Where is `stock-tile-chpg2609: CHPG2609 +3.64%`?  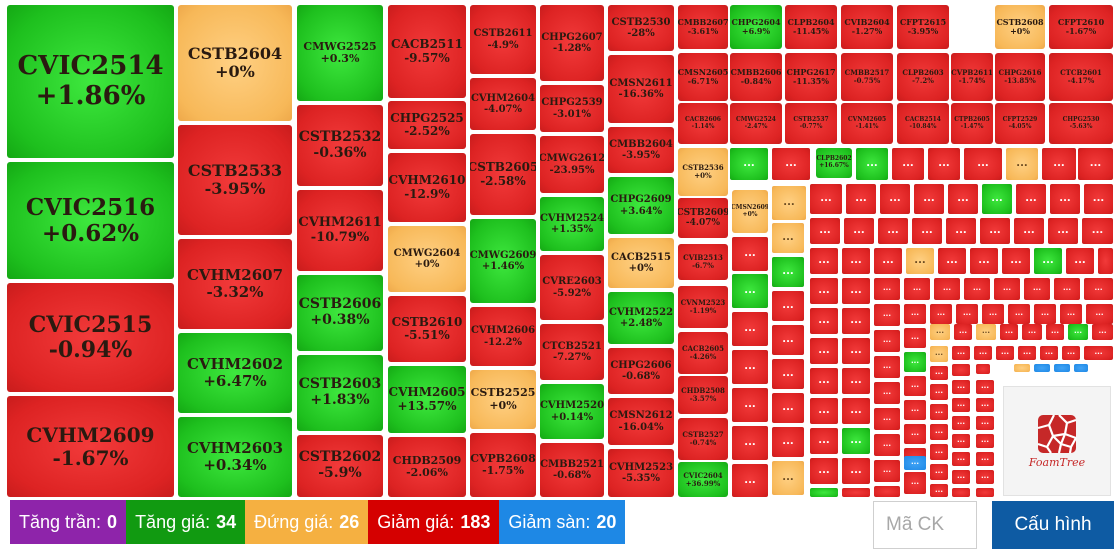
stock-tile-chpg2609: CHPG2609 +3.64% is located at coordinates (641, 205).